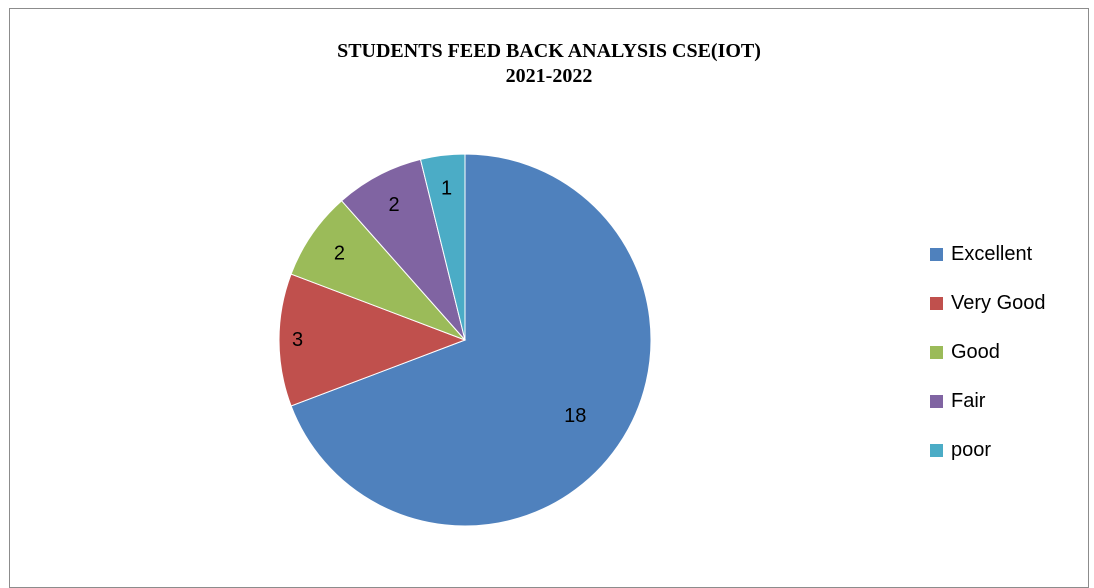 This screenshot has width=1094, height=588. I want to click on legend-label: Excellent, so click(992, 254).